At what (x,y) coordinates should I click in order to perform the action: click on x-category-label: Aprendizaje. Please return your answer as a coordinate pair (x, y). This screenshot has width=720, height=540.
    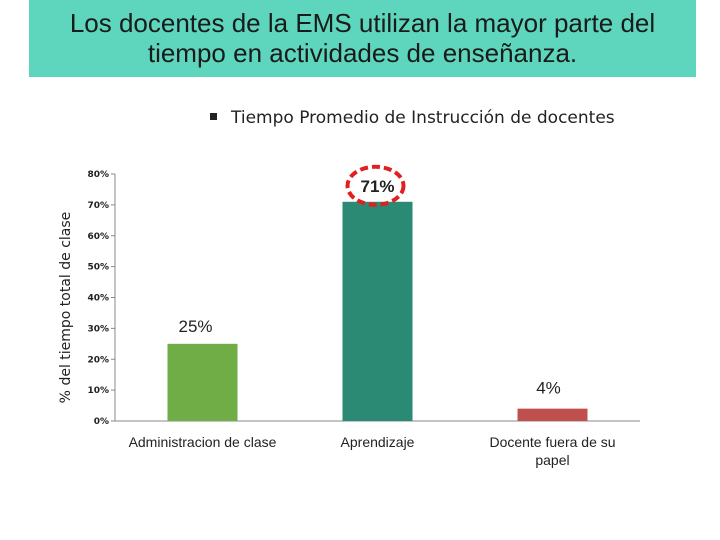
    Looking at the image, I should click on (378, 442).